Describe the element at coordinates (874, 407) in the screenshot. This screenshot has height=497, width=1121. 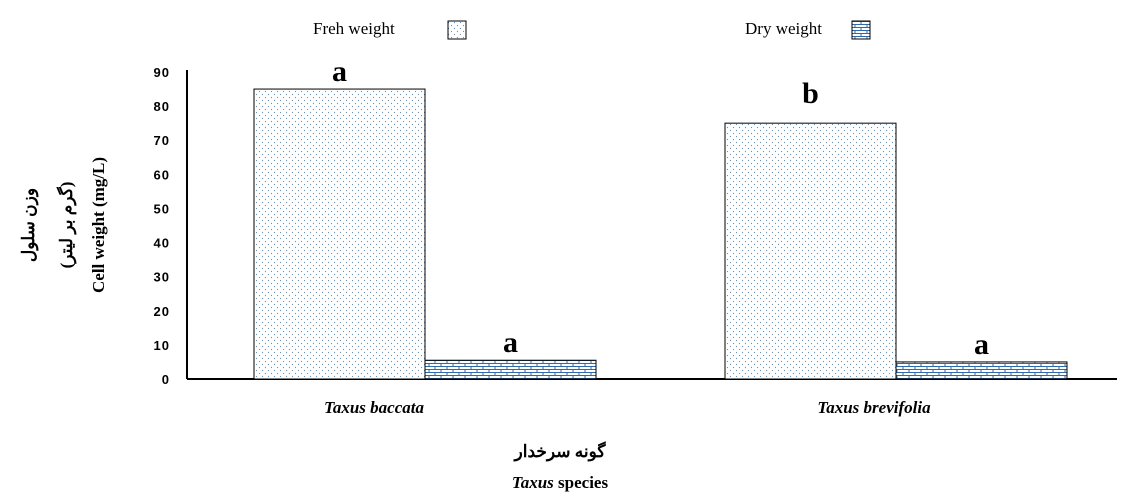
I see `category-label-taxus-brevifolia: Taxus brevifolia` at that location.